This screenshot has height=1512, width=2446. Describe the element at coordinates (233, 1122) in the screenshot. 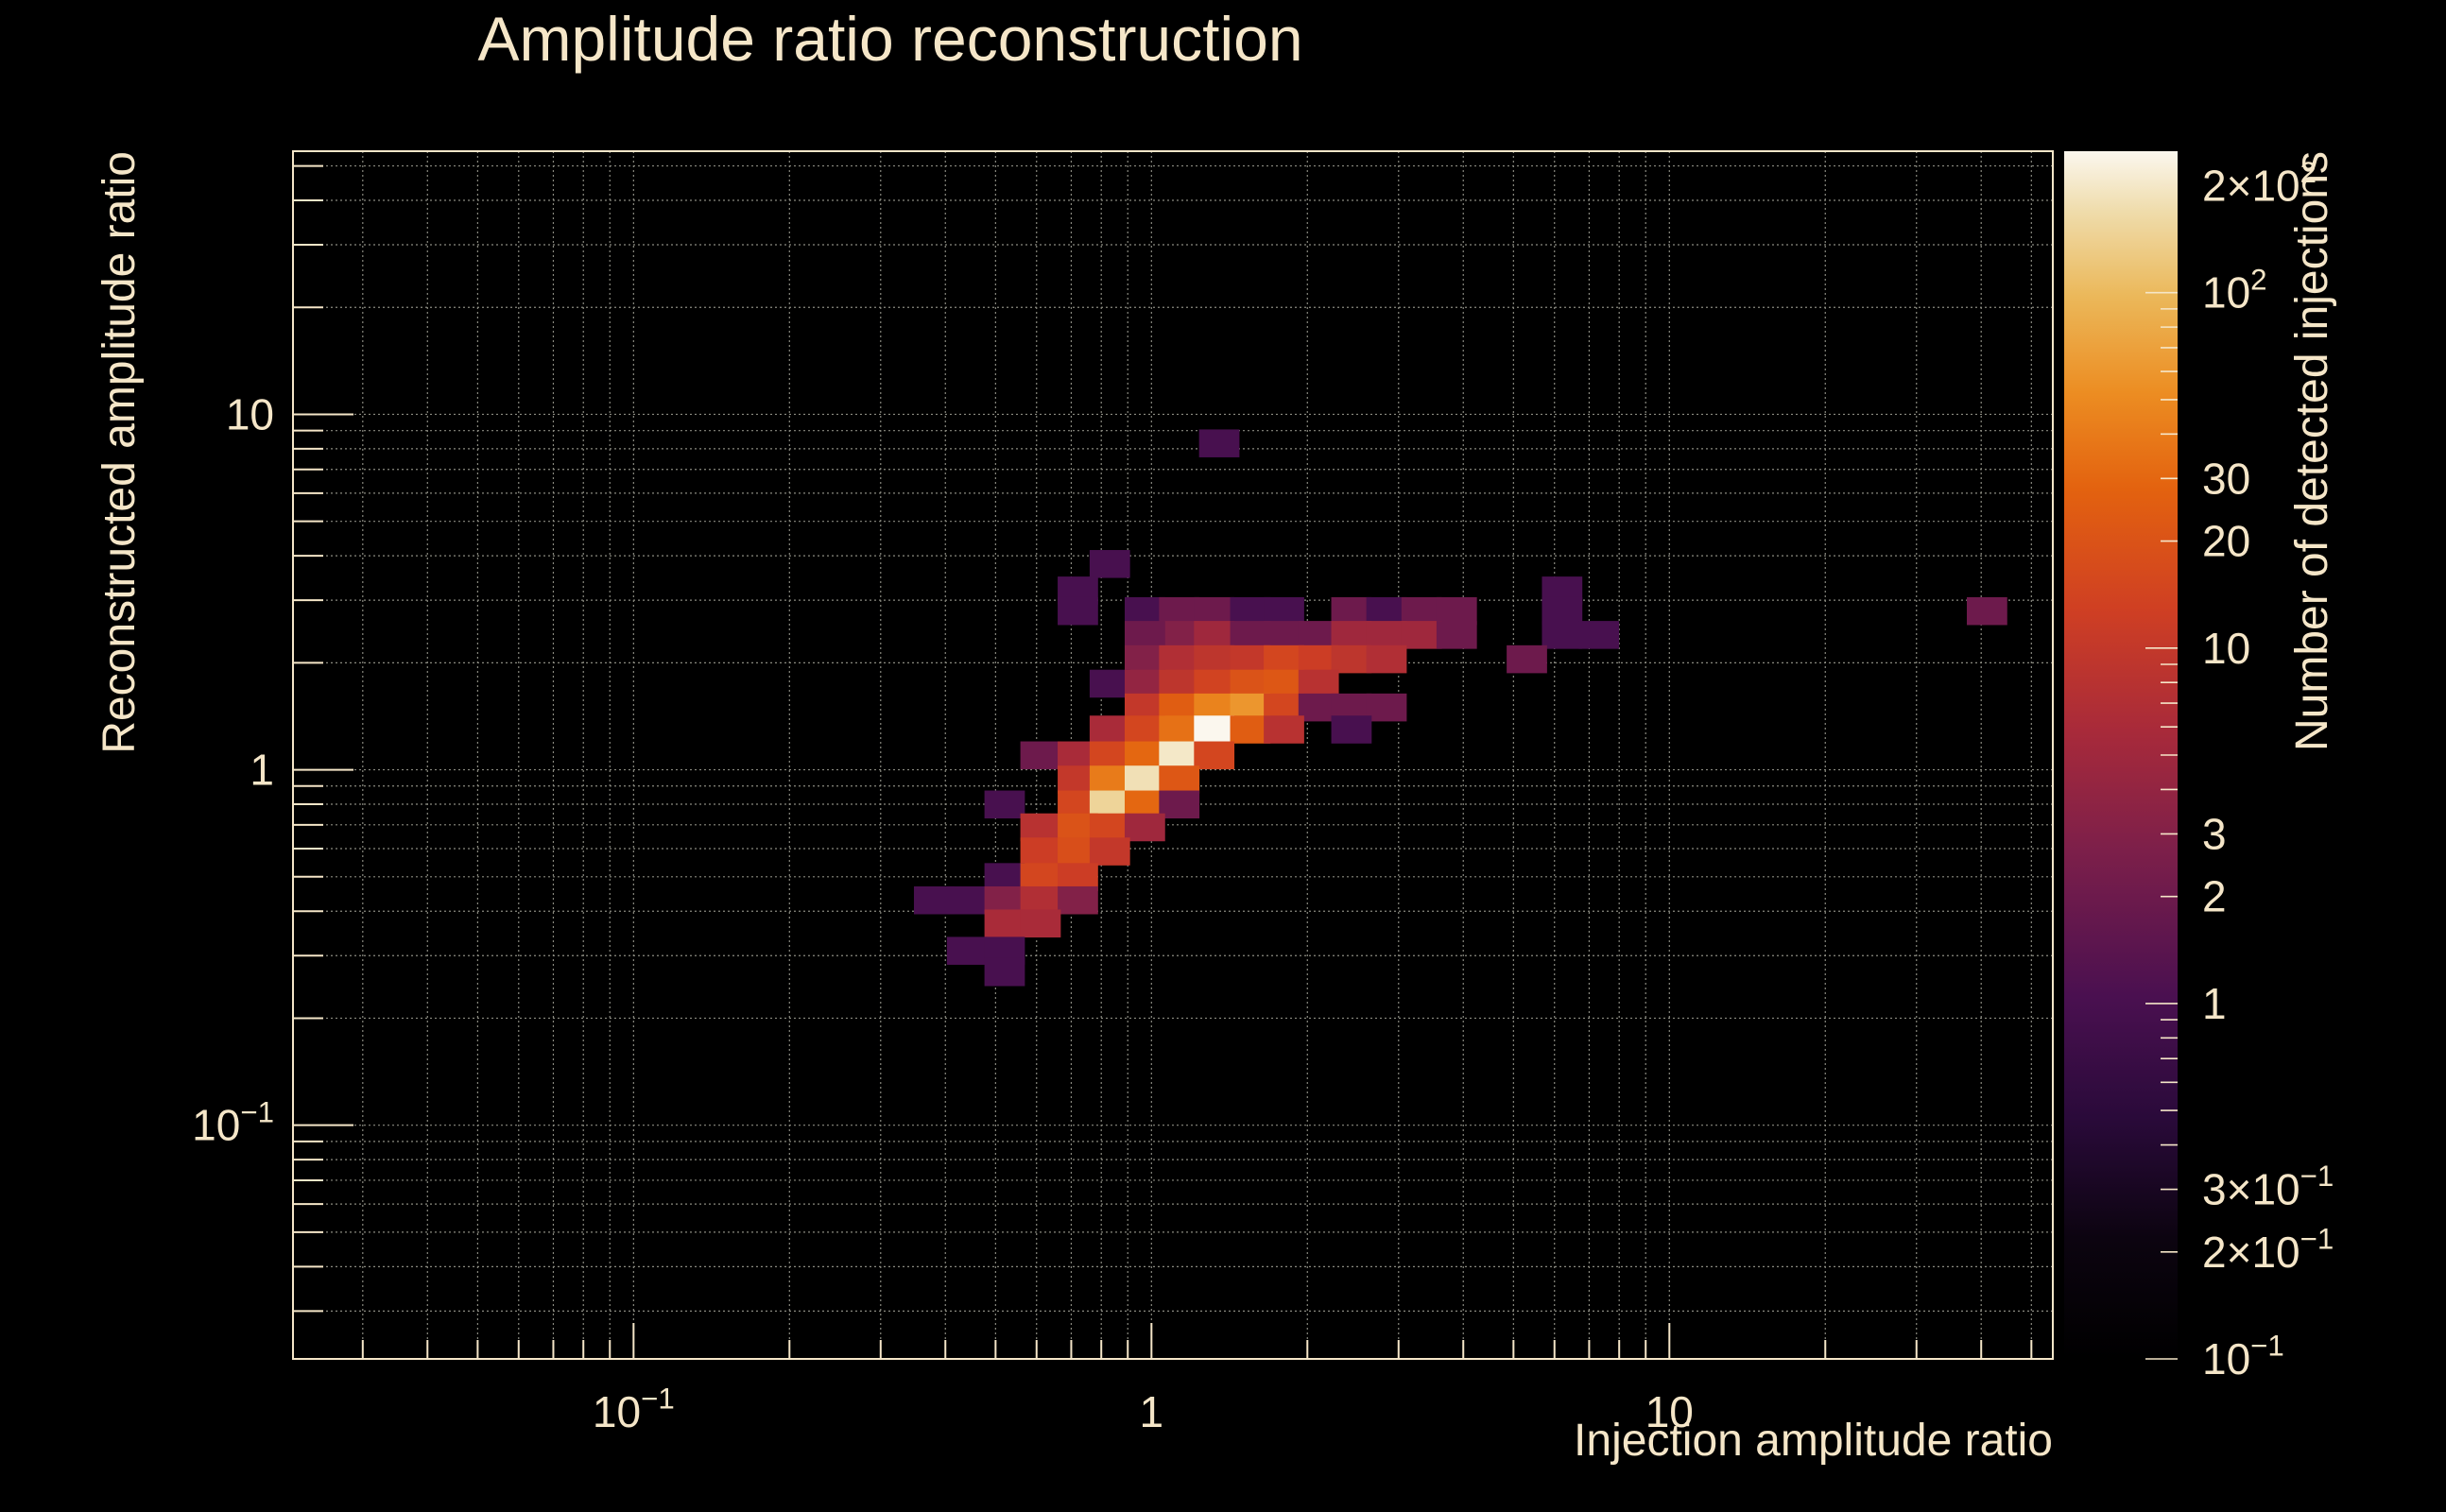

I see `y-tick-label: 10−1` at that location.